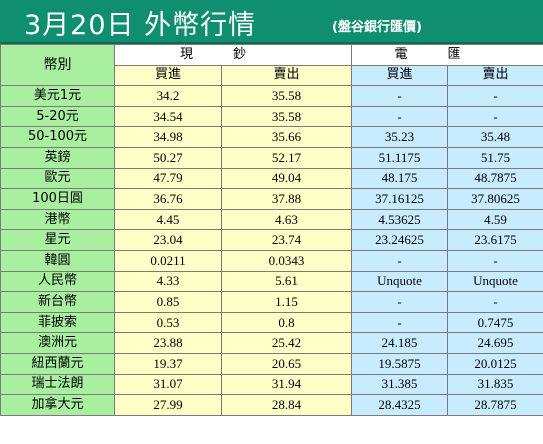 This screenshot has width=543, height=444. I want to click on cash-sell-value: 37.88, so click(286, 199).